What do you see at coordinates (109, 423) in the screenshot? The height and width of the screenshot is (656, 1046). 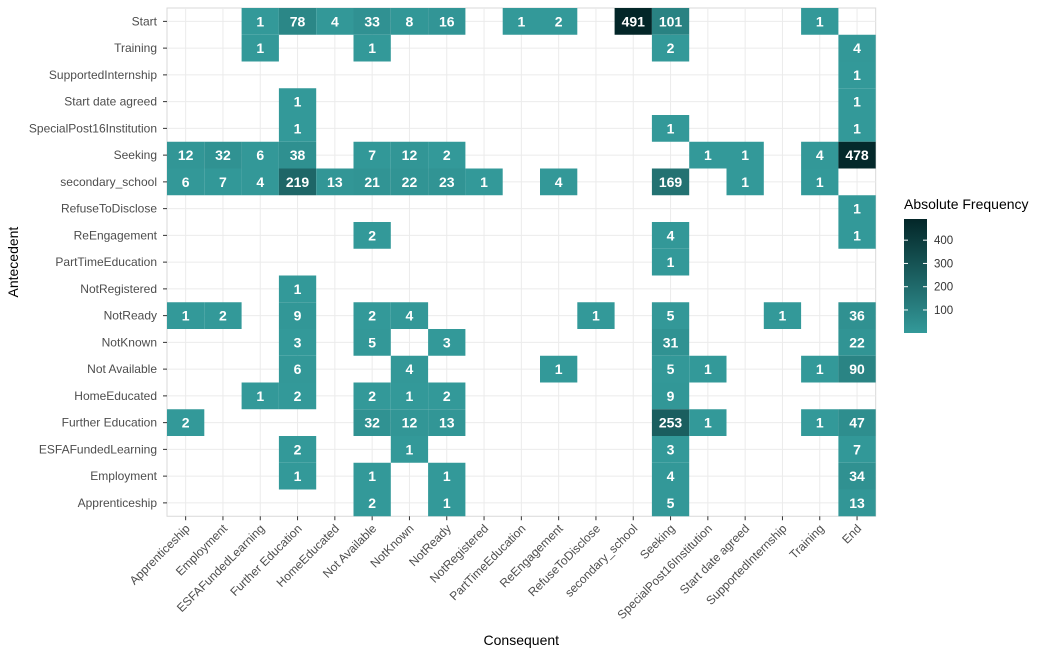 I see `y-tick-label: Further Education` at bounding box center [109, 423].